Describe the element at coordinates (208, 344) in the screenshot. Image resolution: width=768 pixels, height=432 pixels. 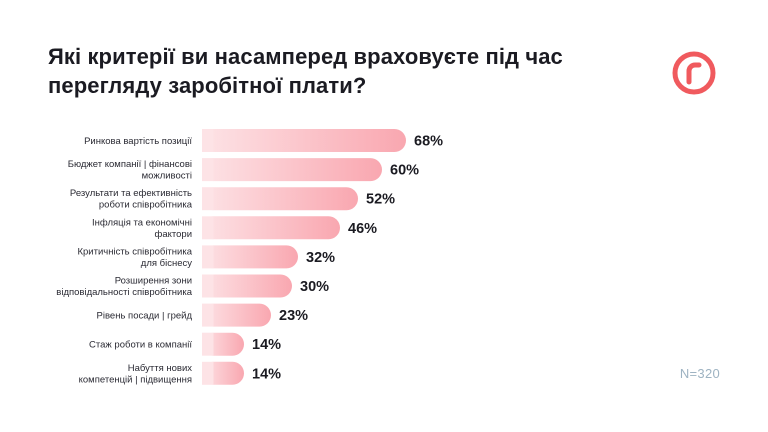
I see `bar-8-left-edge` at that location.